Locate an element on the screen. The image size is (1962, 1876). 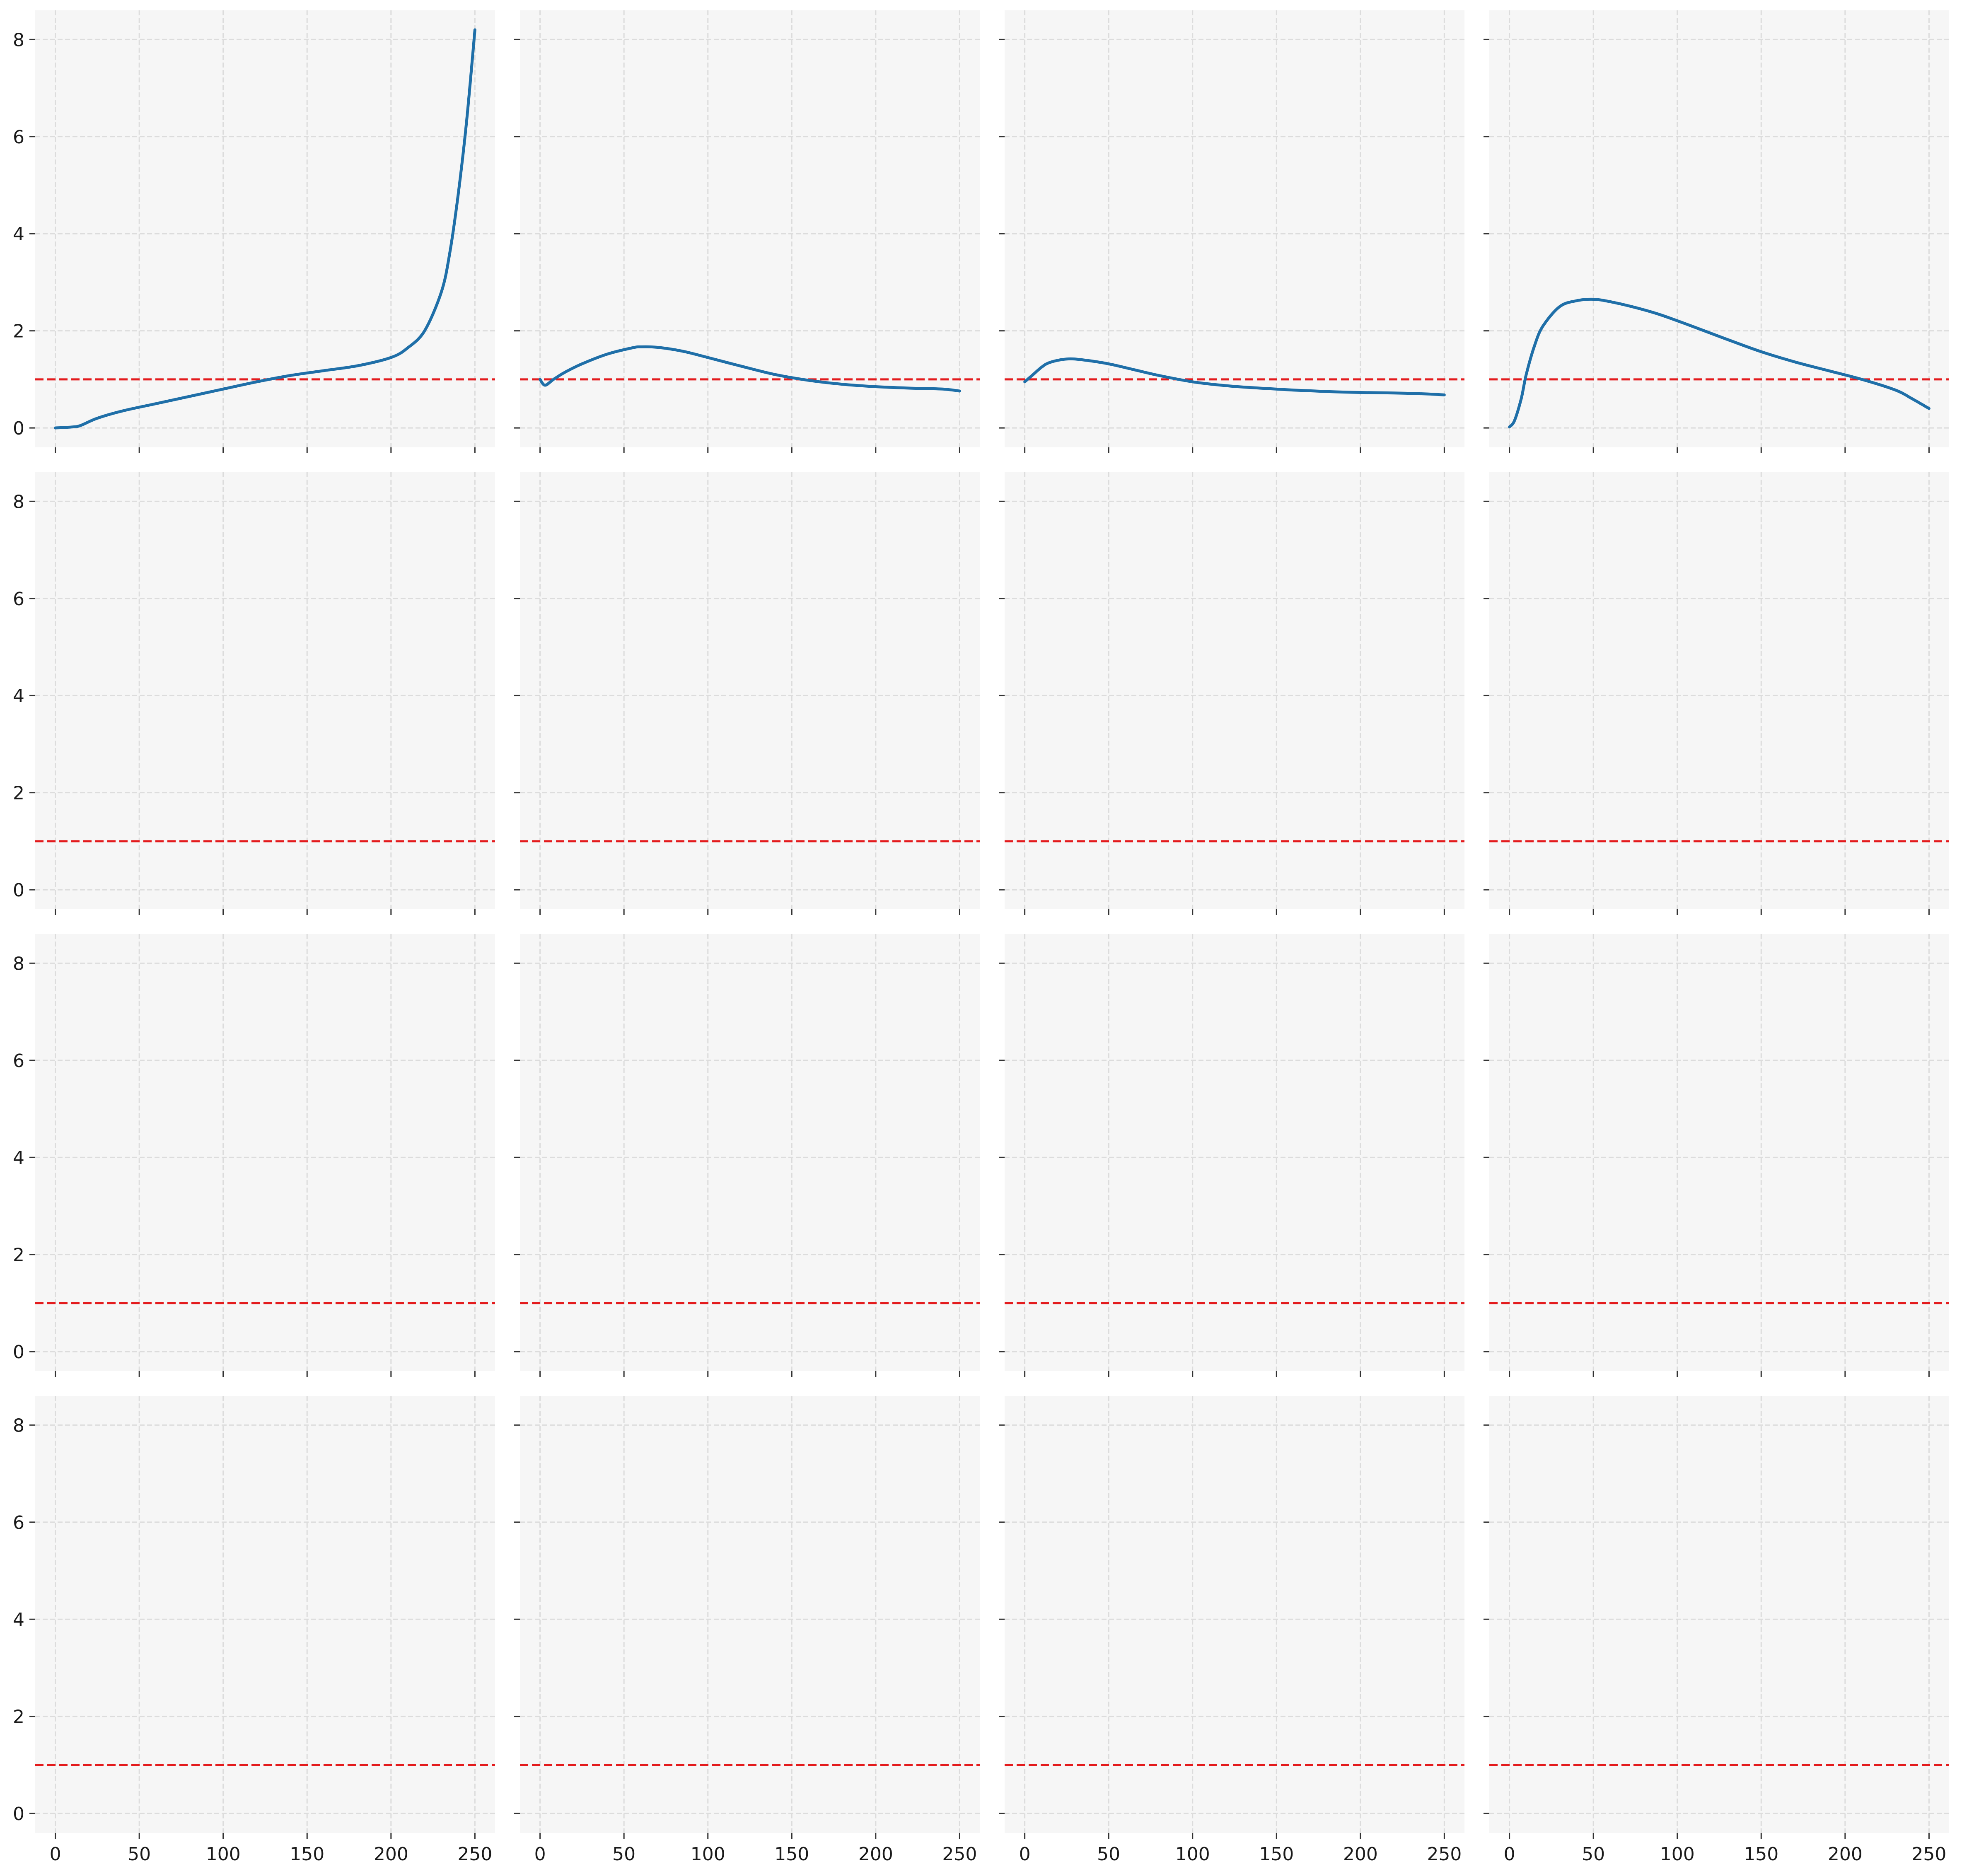
panel-4-3: 0 50 100 150 200 250 is located at coordinates (1231, 1630).